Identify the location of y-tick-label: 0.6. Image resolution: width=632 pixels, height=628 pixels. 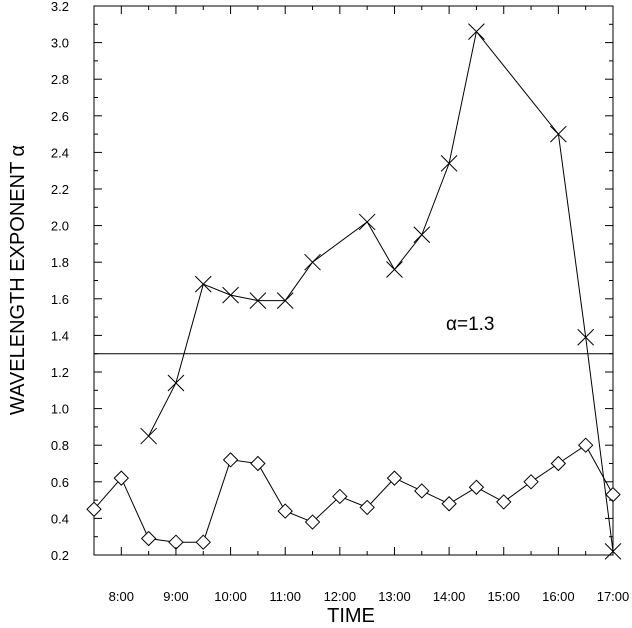
(60, 482).